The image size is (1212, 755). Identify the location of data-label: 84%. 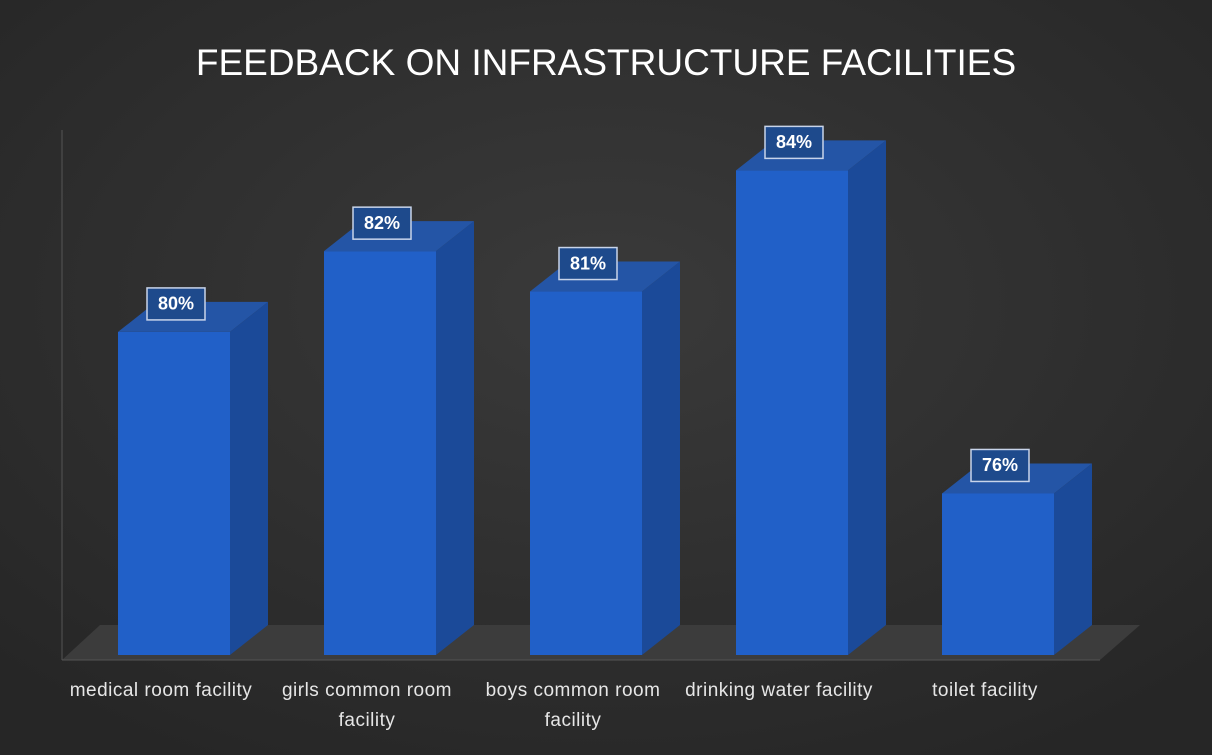
(794, 142).